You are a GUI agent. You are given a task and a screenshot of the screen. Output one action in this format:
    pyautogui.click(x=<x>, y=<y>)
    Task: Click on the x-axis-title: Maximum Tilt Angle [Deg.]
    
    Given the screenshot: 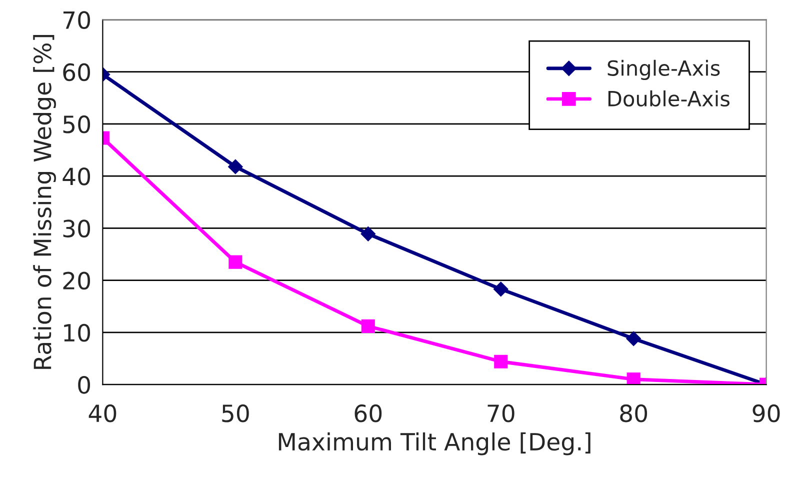 What is the action you would take?
    pyautogui.click(x=434, y=444)
    